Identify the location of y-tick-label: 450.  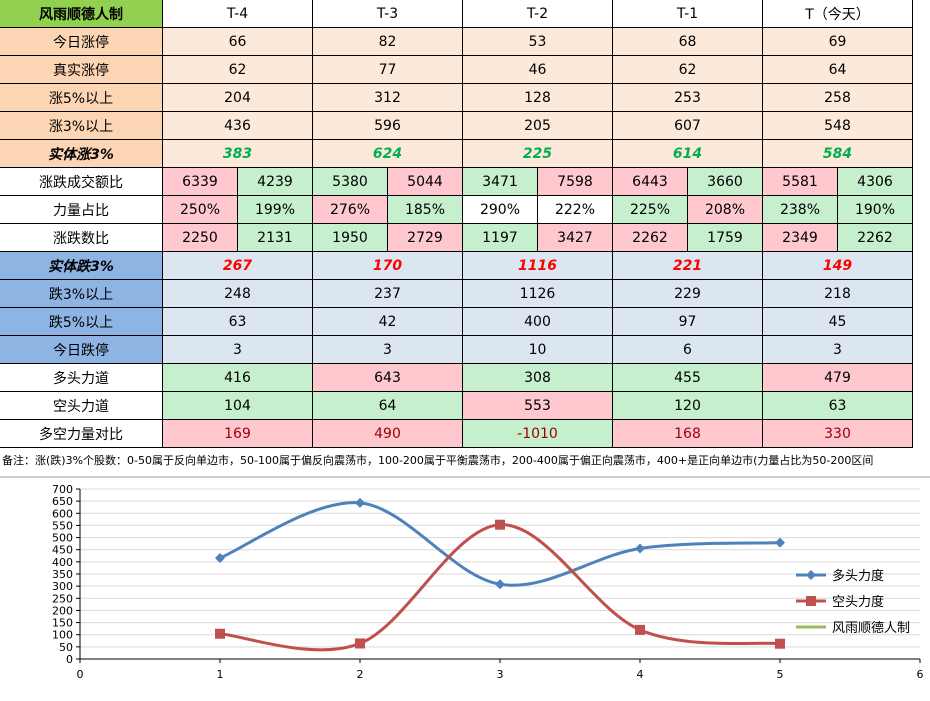
(62, 550).